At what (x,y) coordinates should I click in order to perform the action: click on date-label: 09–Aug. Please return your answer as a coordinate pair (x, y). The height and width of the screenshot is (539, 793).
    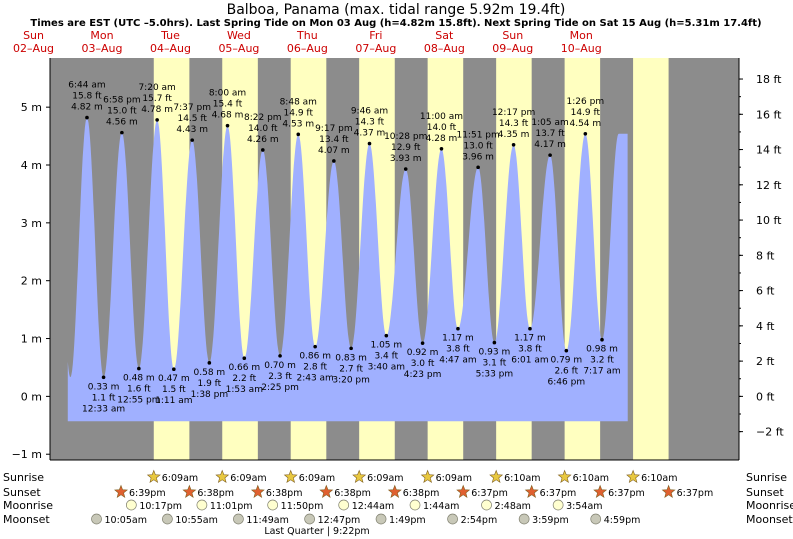
    Looking at the image, I should click on (512, 48).